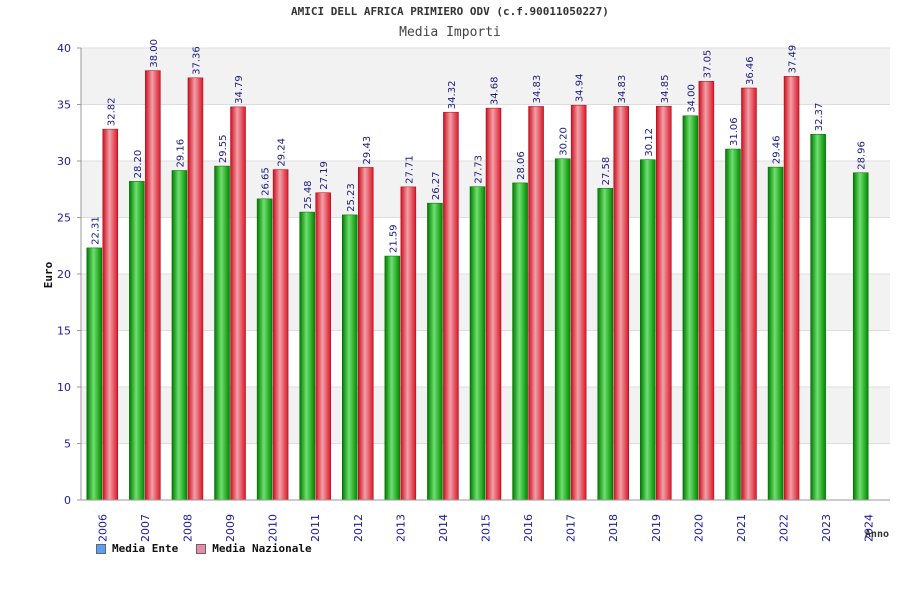 This screenshot has height=600, width=900. What do you see at coordinates (138, 164) in the screenshot?
I see `bar-value-label: 28.20` at bounding box center [138, 164].